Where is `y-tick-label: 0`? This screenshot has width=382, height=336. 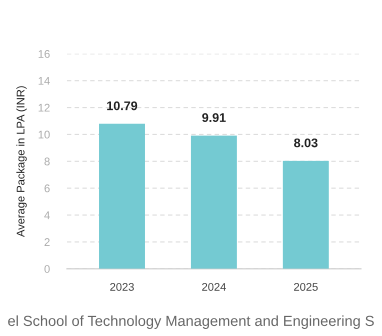 y-tick-label: 0 is located at coordinates (47, 269).